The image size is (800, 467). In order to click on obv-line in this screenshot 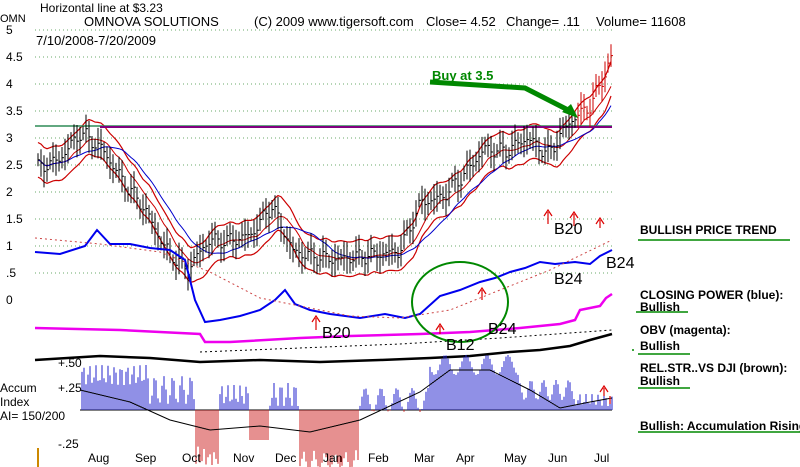, I will do `click(323, 318)`.